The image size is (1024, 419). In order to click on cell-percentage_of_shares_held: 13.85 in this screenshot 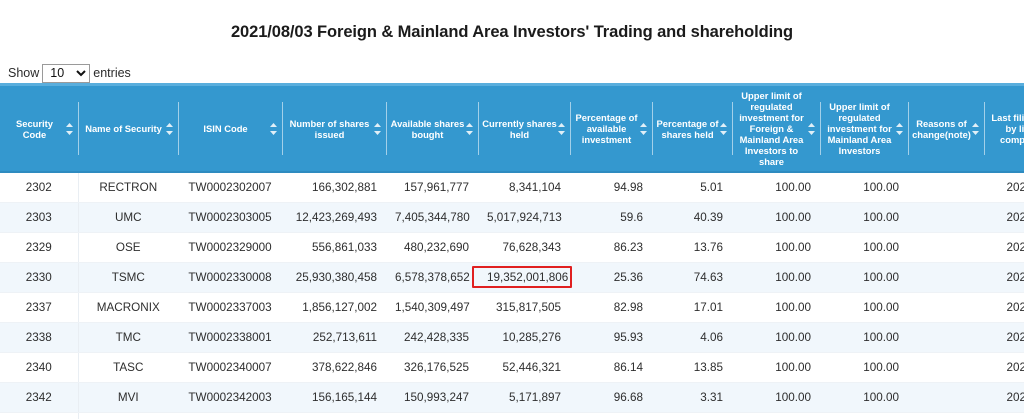, I will do `click(692, 367)`.